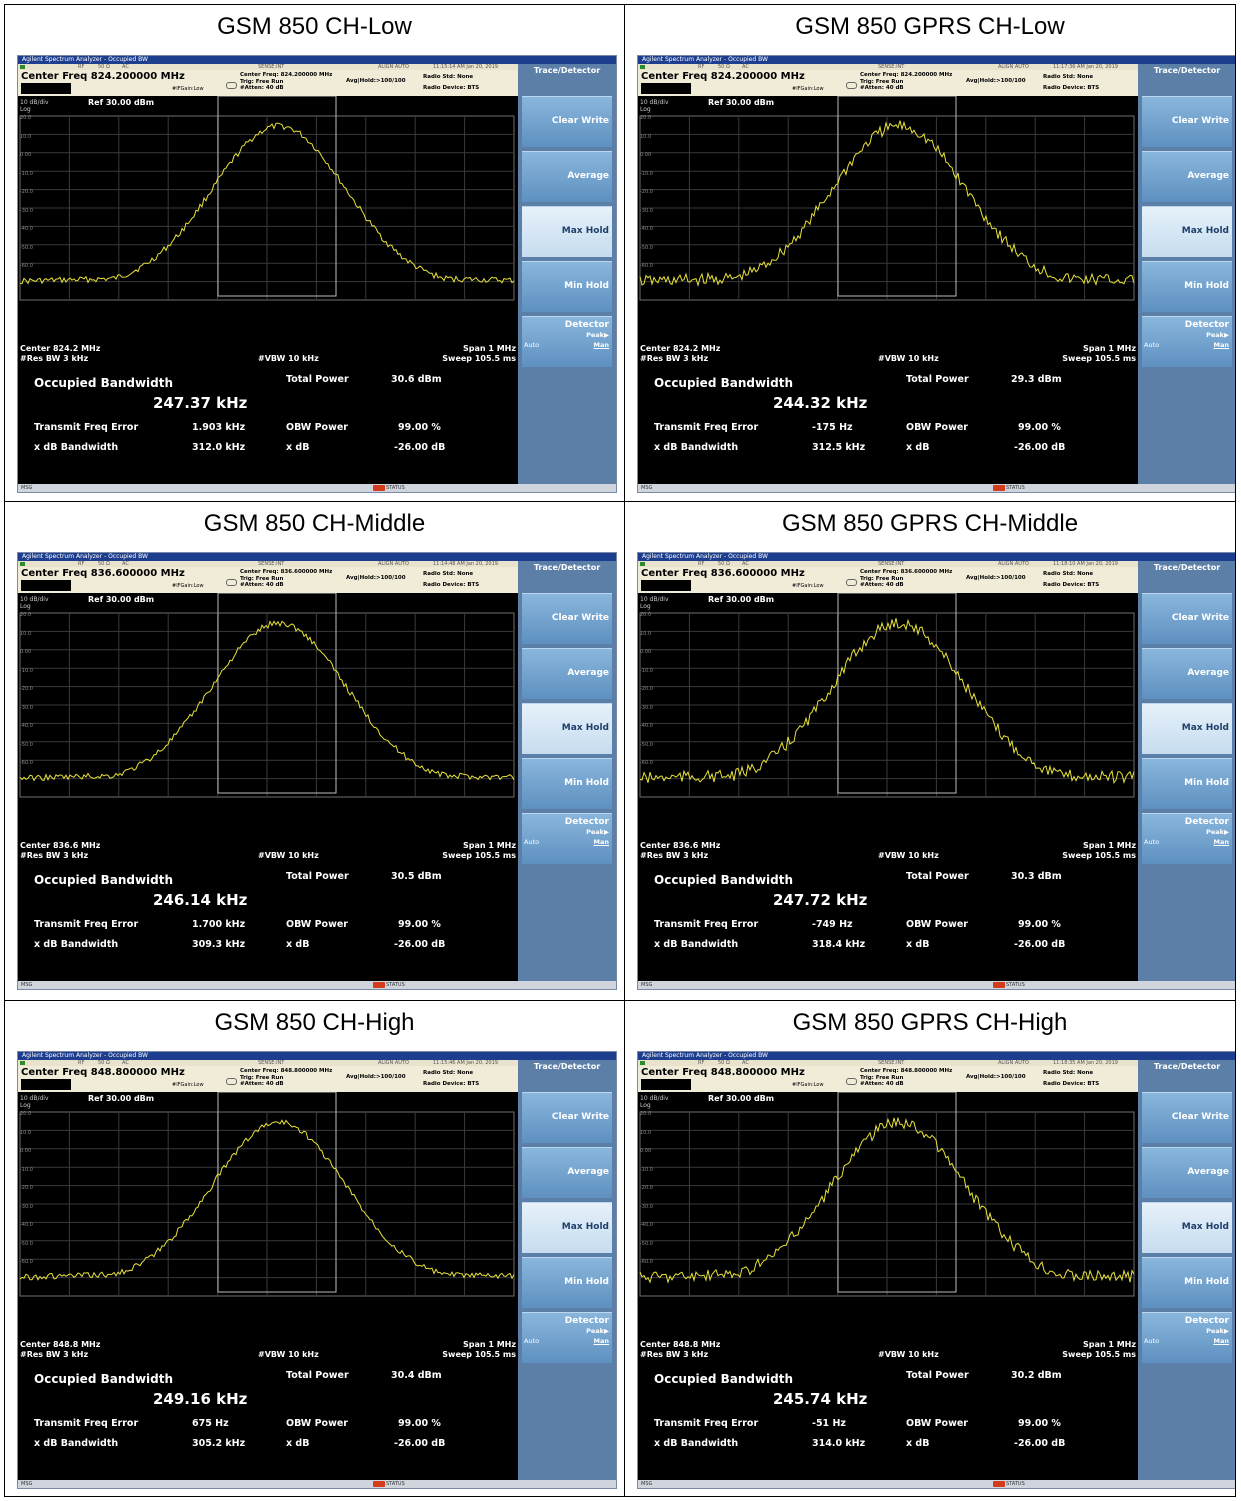 The height and width of the screenshot is (1501, 1241). Describe the element at coordinates (1036, 379) in the screenshot. I see `total-power-value: 29.3 dBm` at that location.